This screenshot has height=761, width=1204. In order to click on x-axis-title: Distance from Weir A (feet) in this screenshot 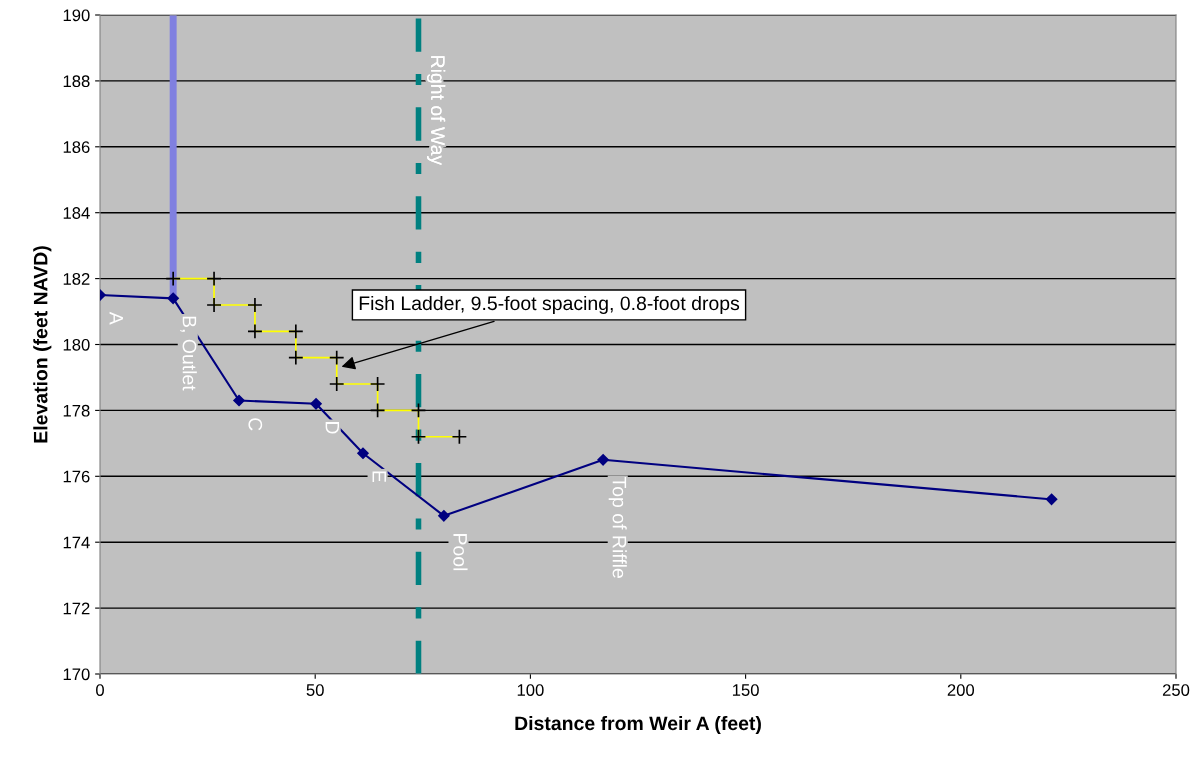, I will do `click(638, 725)`.